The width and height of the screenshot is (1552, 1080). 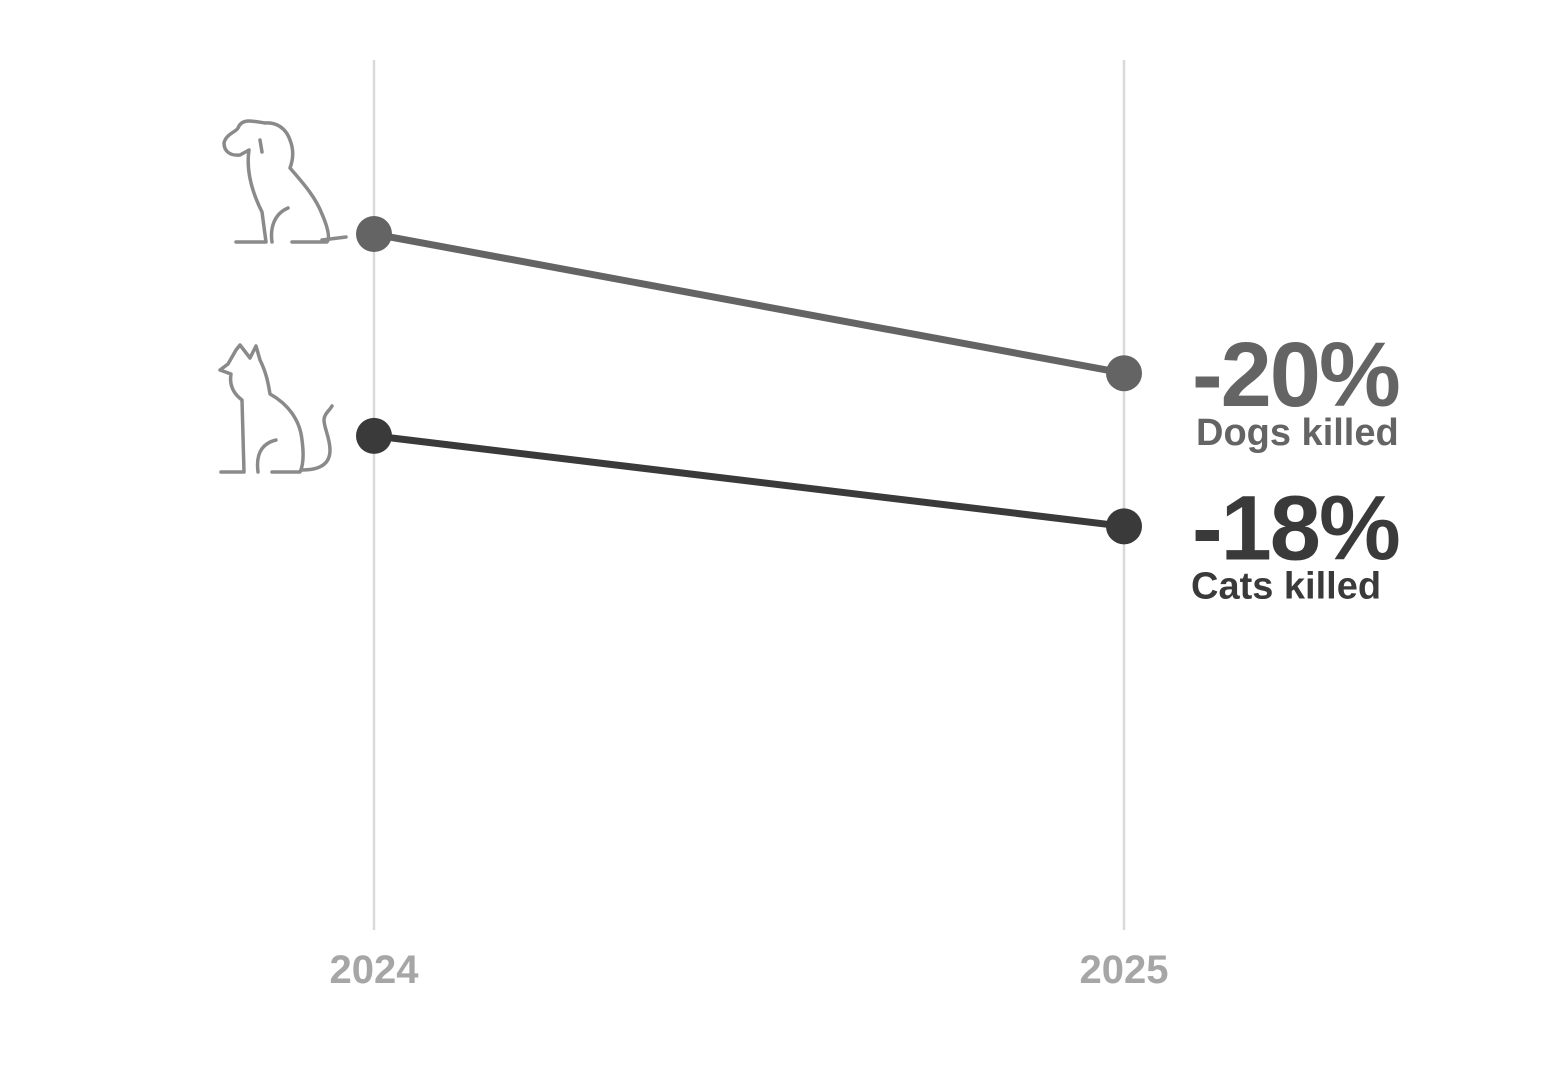 What do you see at coordinates (276, 408) in the screenshot?
I see `cat-icon` at bounding box center [276, 408].